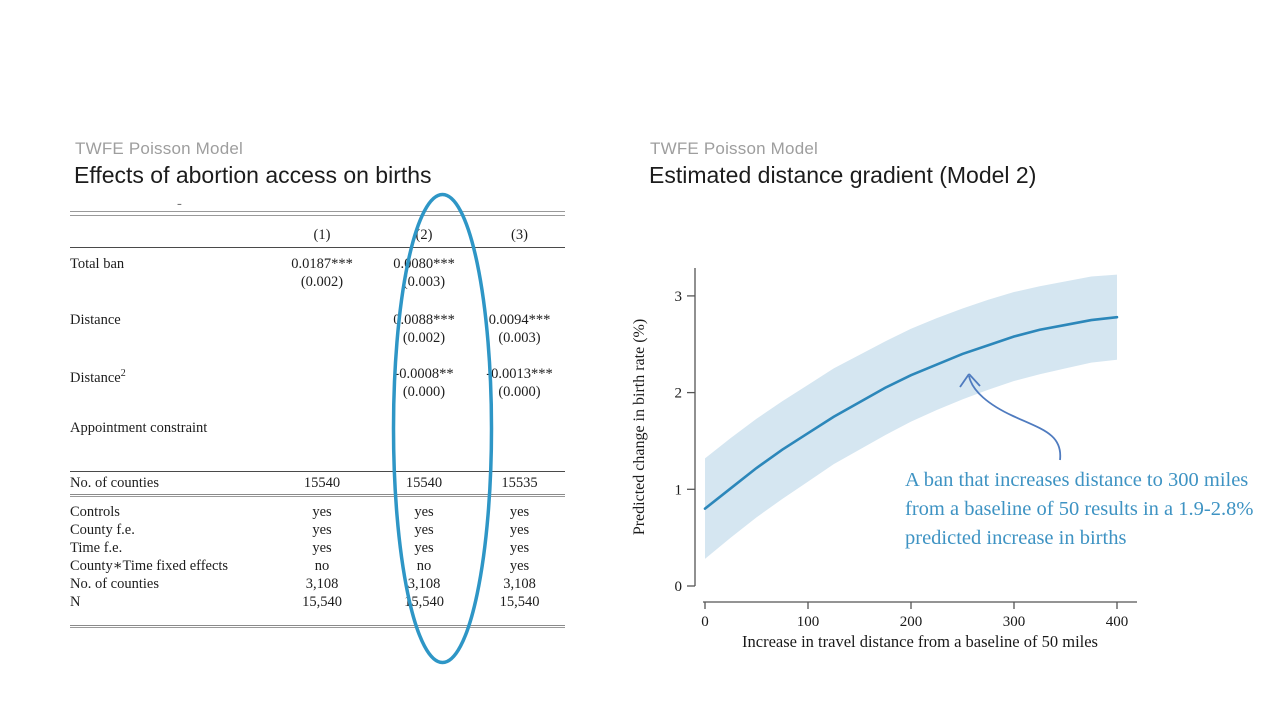 Image resolution: width=1280 pixels, height=720 pixels. What do you see at coordinates (159, 148) in the screenshot?
I see `left-panel-kicker: TWFE Poisson Model` at bounding box center [159, 148].